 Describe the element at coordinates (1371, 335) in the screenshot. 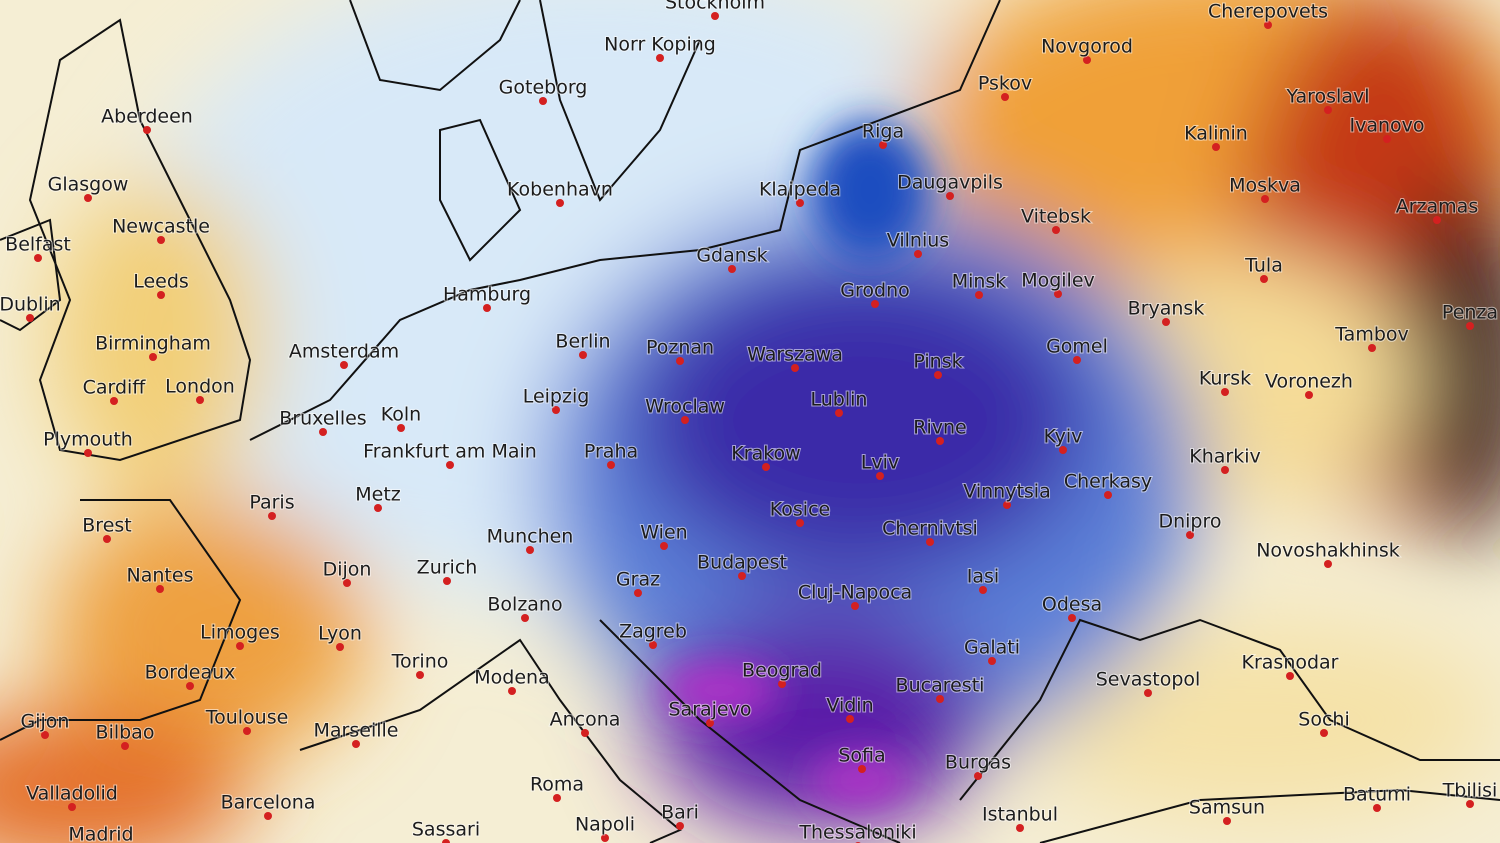

I see `city-label: Tambov` at that location.